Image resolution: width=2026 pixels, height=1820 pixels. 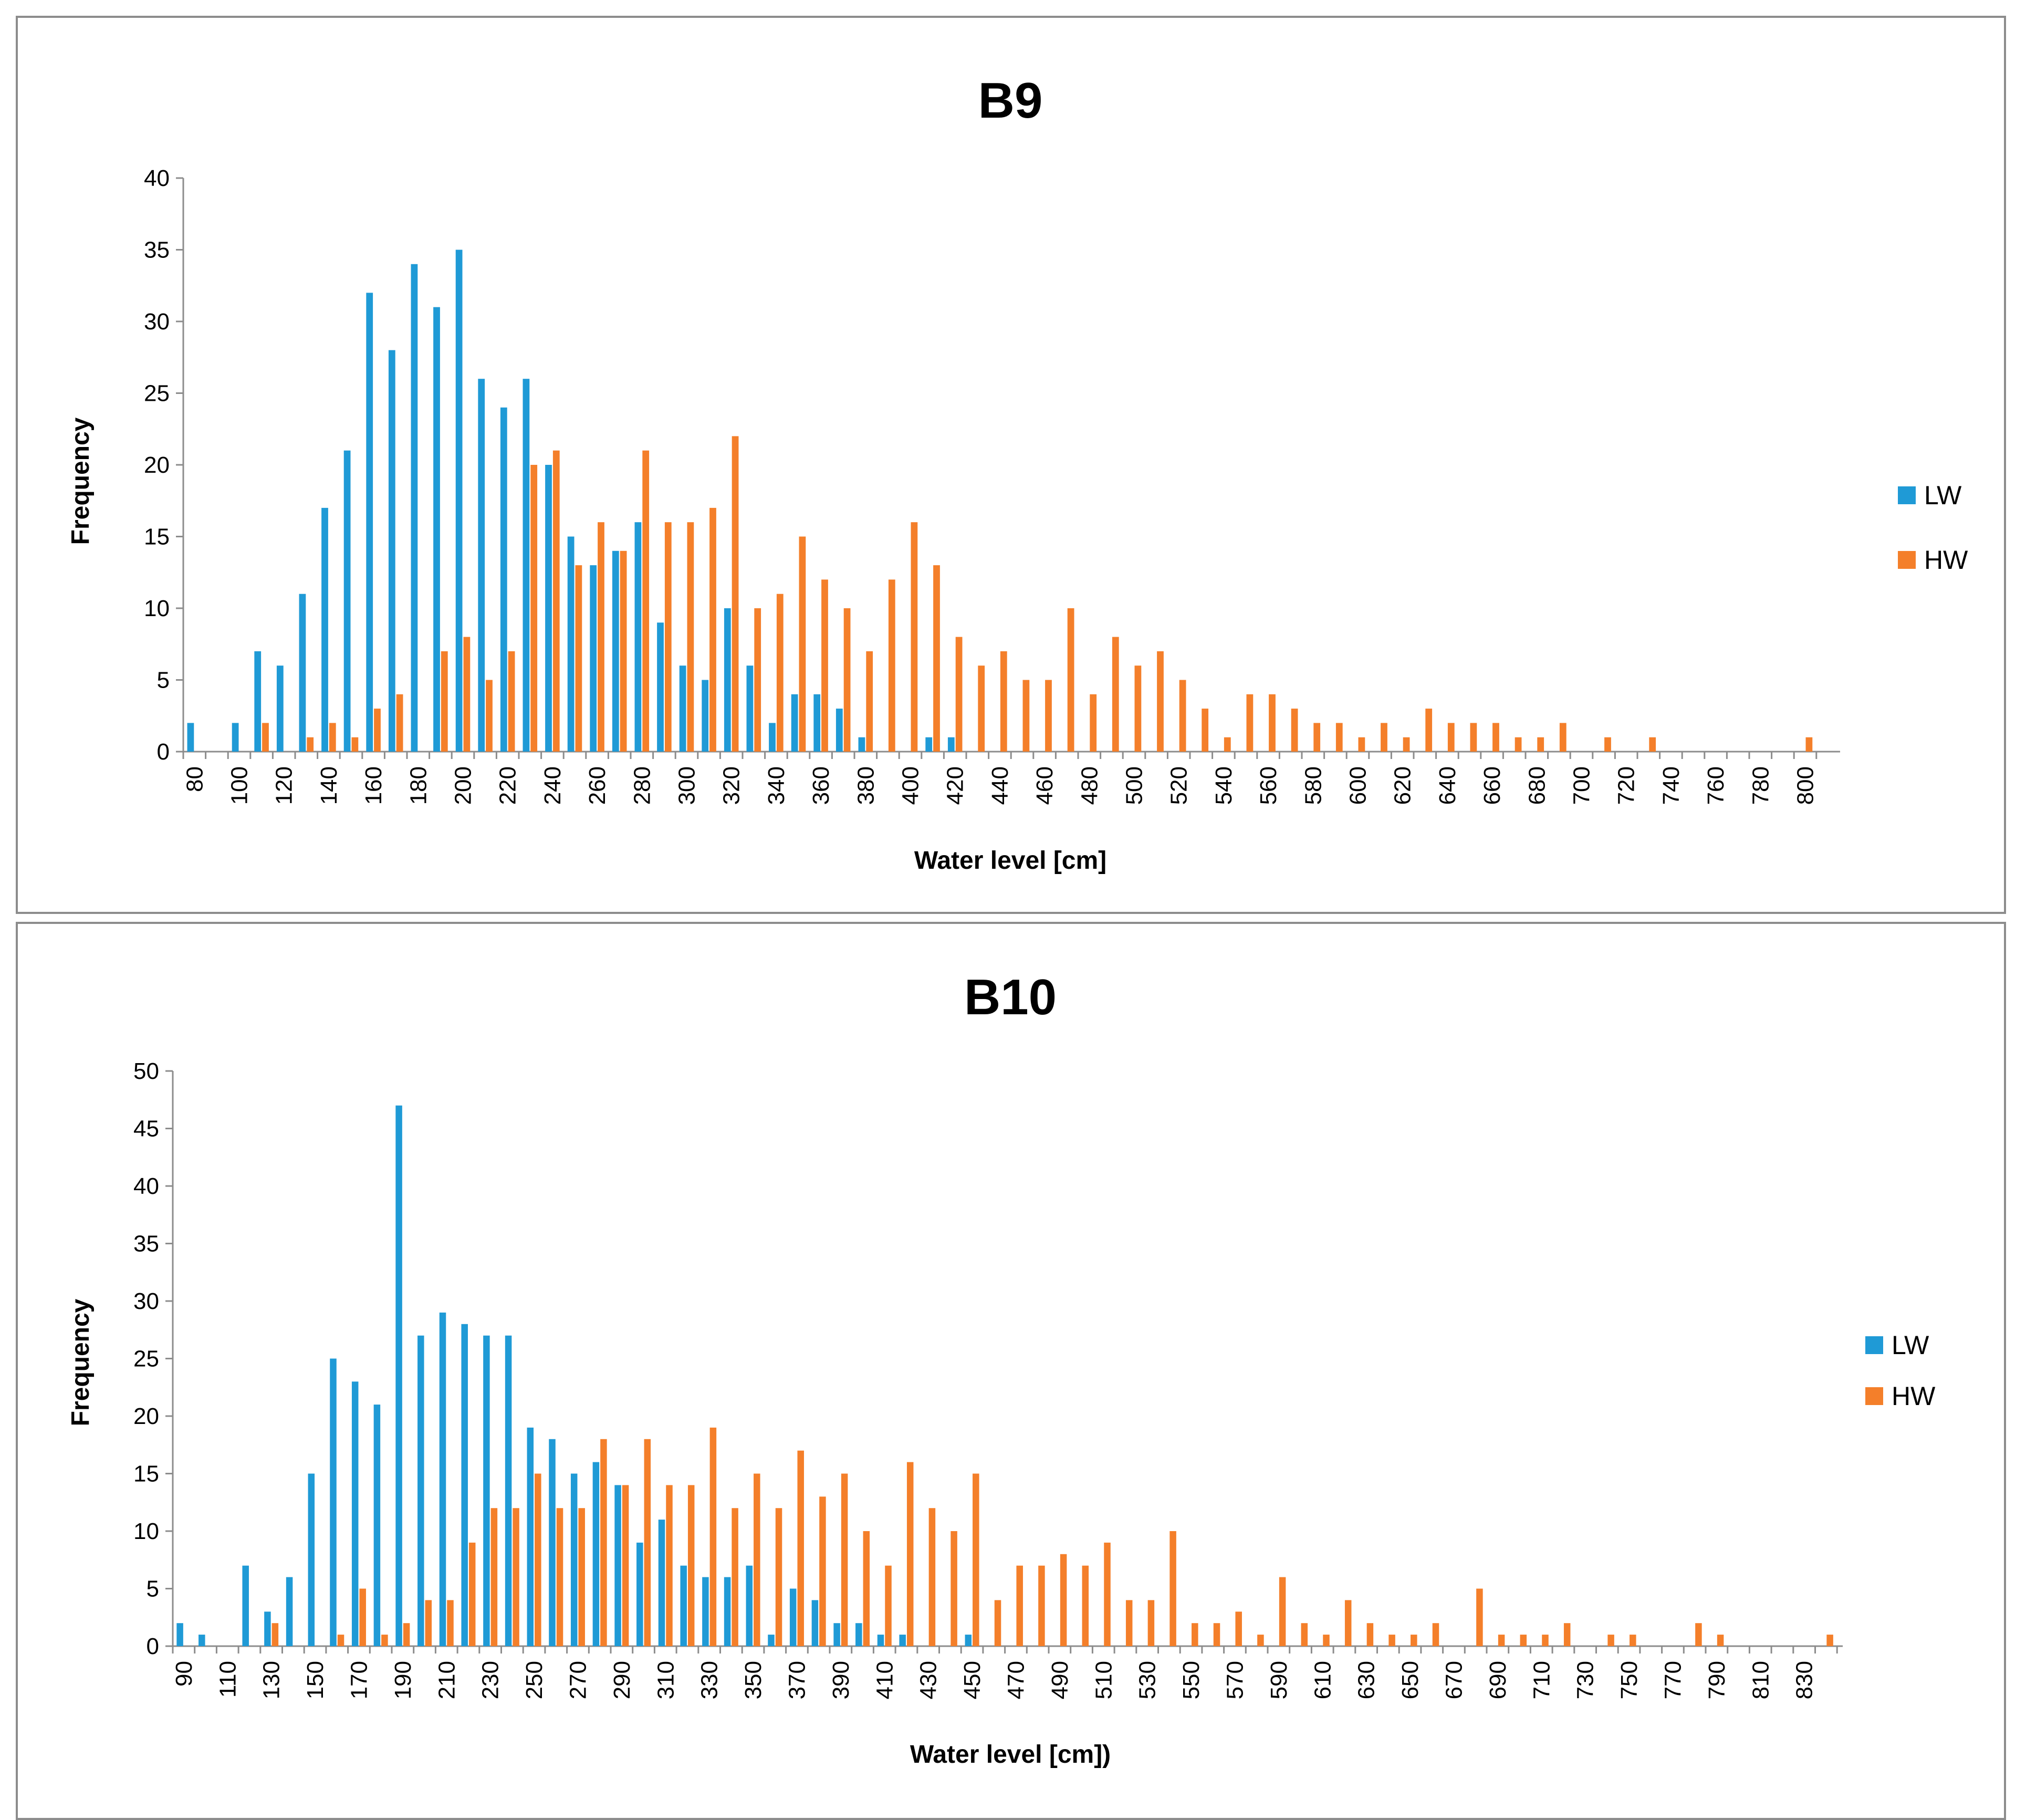 I want to click on x-tick-label: 250, so click(x=534, y=1680).